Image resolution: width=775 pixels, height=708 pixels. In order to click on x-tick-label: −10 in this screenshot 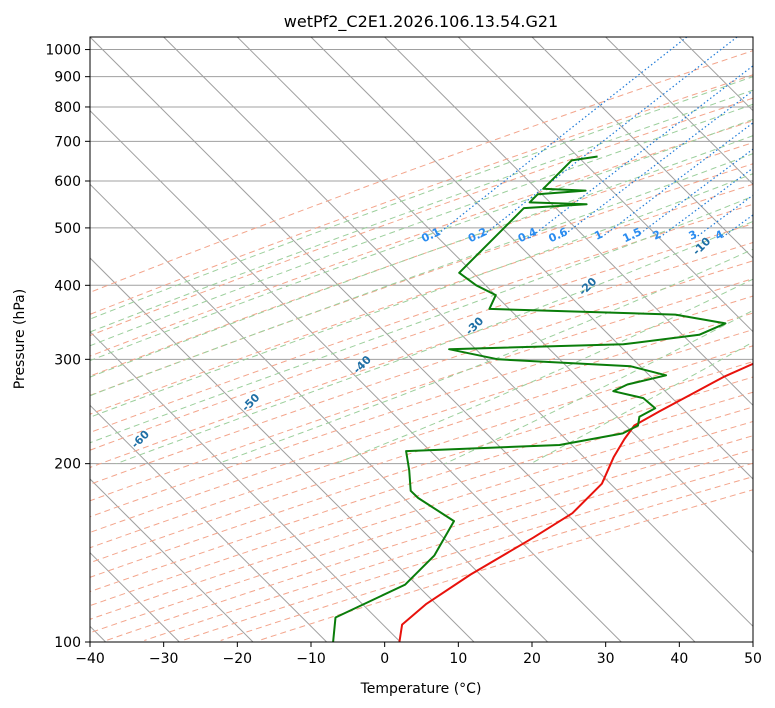, I will do `click(311, 659)`.